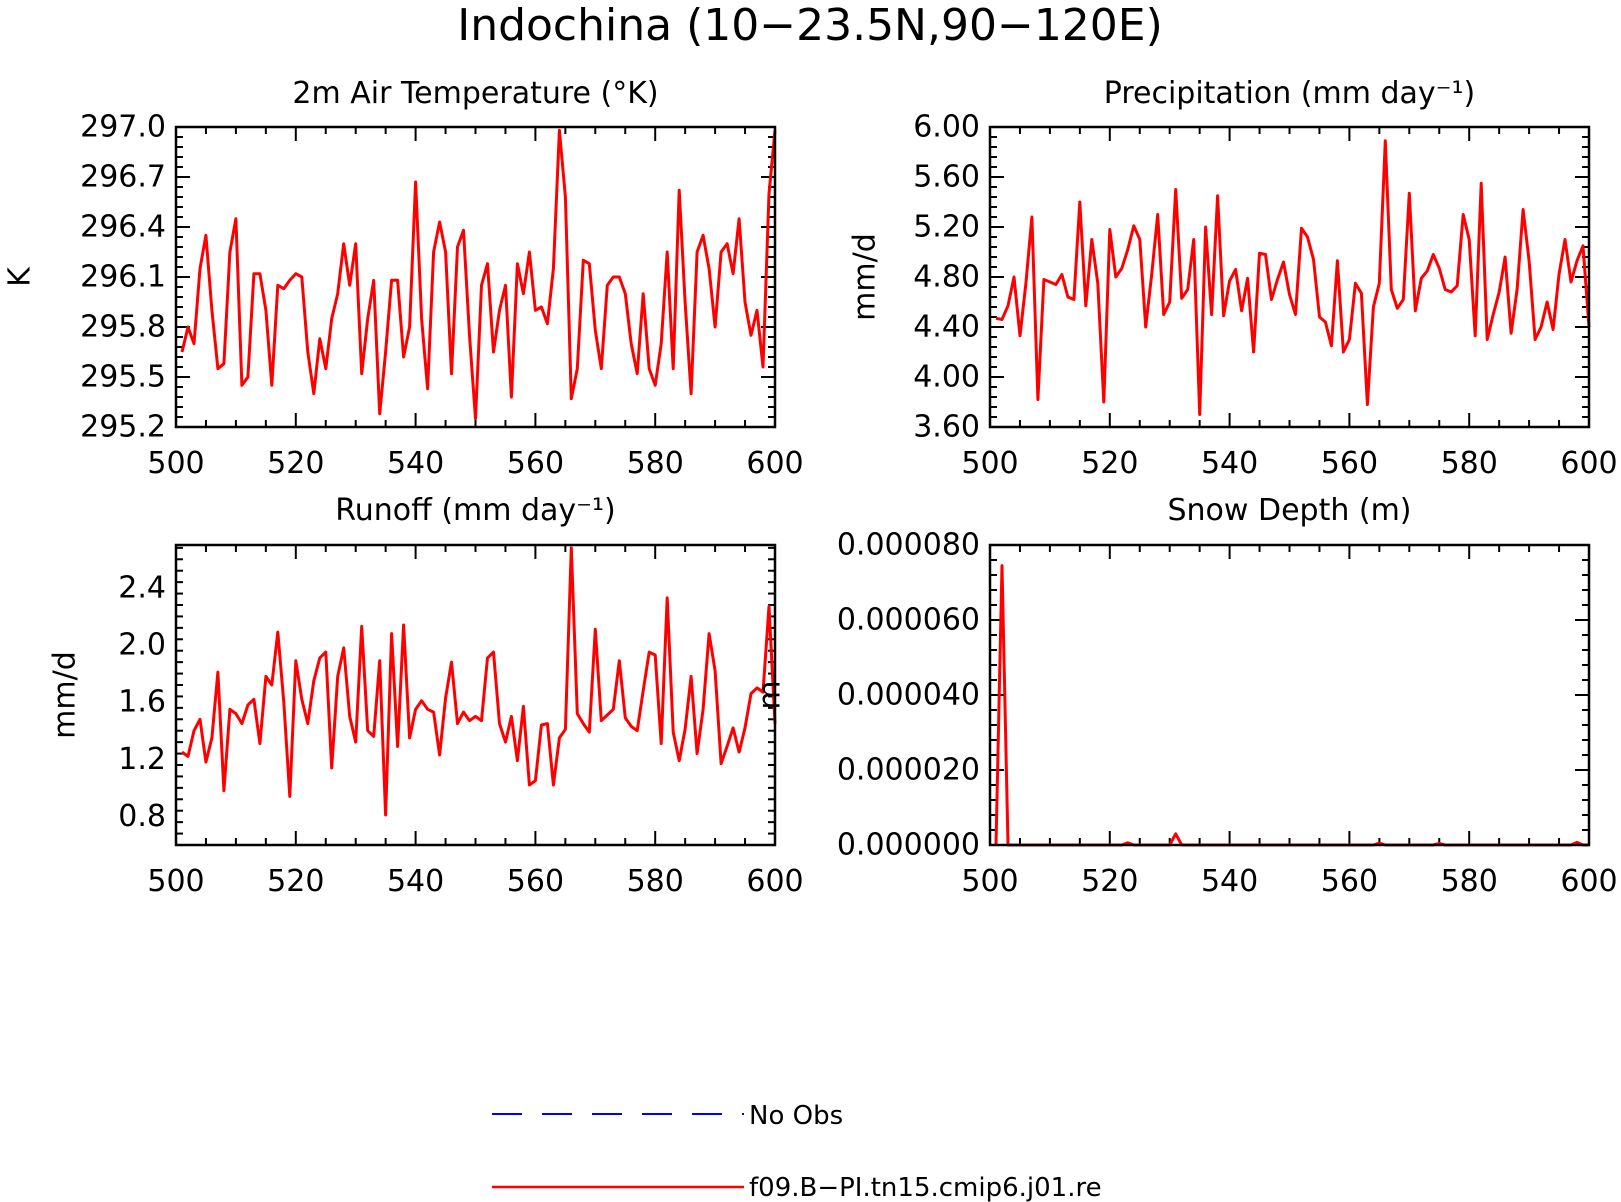 The width and height of the screenshot is (1621, 1202). What do you see at coordinates (1109, 463) in the screenshot?
I see `precipitation-xtick-label: 520` at bounding box center [1109, 463].